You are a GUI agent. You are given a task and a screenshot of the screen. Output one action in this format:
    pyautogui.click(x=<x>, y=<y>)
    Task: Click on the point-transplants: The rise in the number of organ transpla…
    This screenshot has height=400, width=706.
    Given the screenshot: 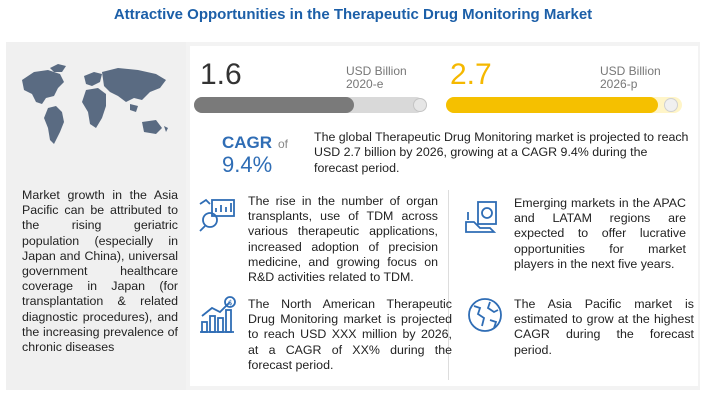 What is the action you would take?
    pyautogui.click(x=343, y=239)
    